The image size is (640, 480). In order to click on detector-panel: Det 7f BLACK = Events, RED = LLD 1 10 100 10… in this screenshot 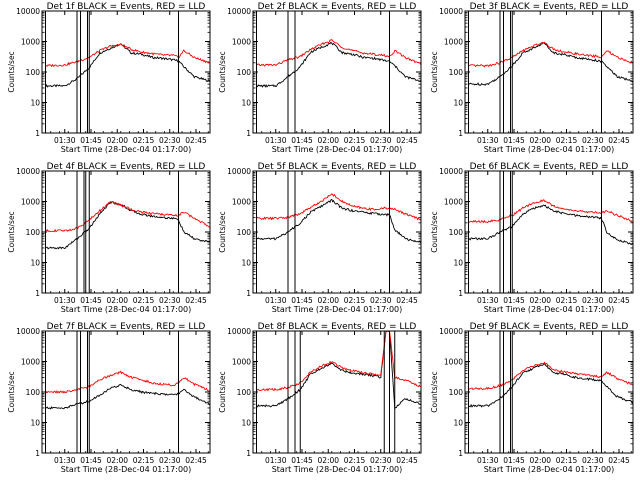, I will do `click(109, 398)`.